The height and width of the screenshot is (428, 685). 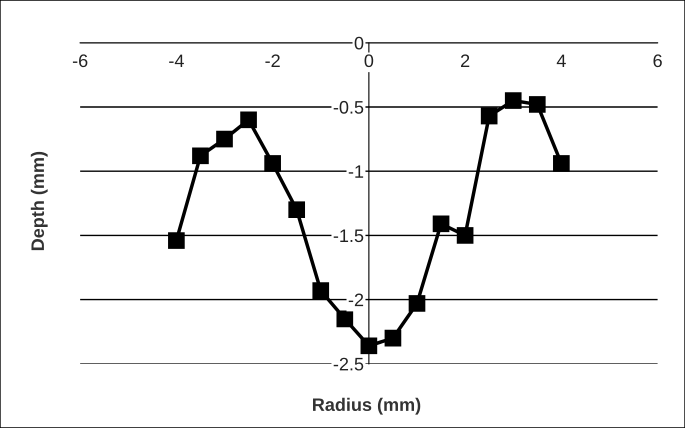 I want to click on y-tick-label: -1, so click(x=356, y=171).